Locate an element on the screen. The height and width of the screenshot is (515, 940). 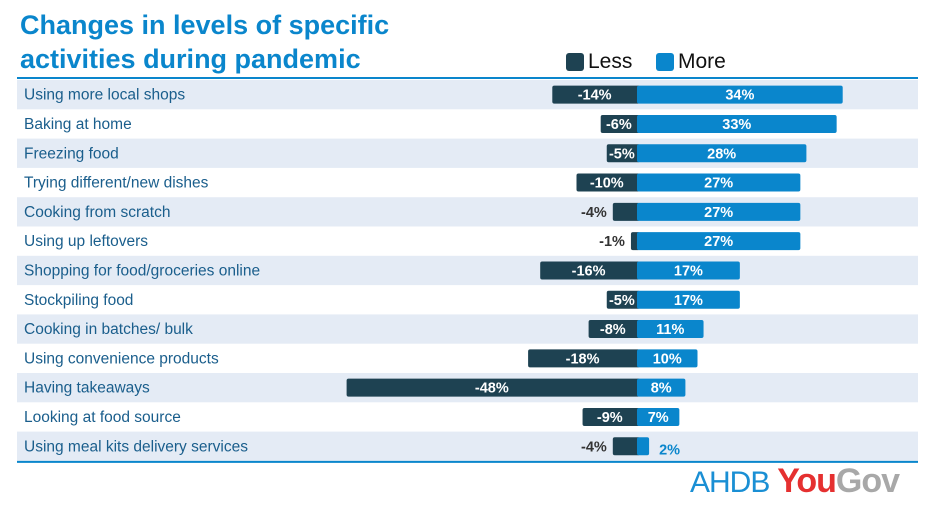
category-label: Looking at food source is located at coordinates (102, 417).